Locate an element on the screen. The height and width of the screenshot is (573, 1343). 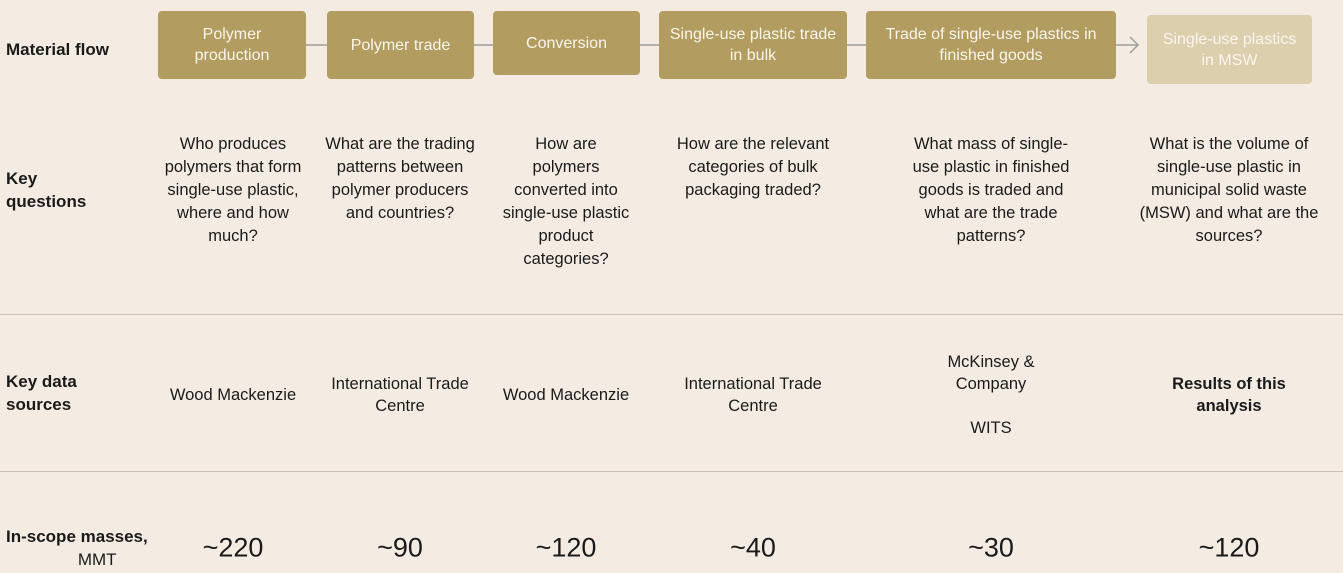
mass-value: ~40 is located at coordinates (753, 547).